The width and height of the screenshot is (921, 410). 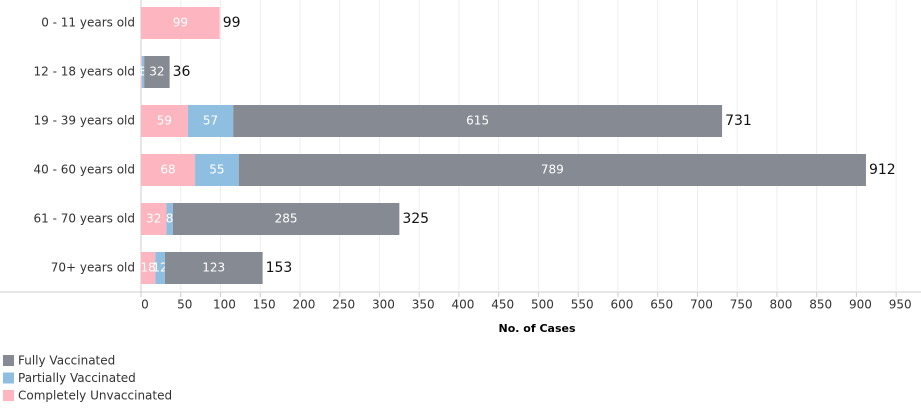 I want to click on bar-segment-label: 99, so click(x=180, y=23).